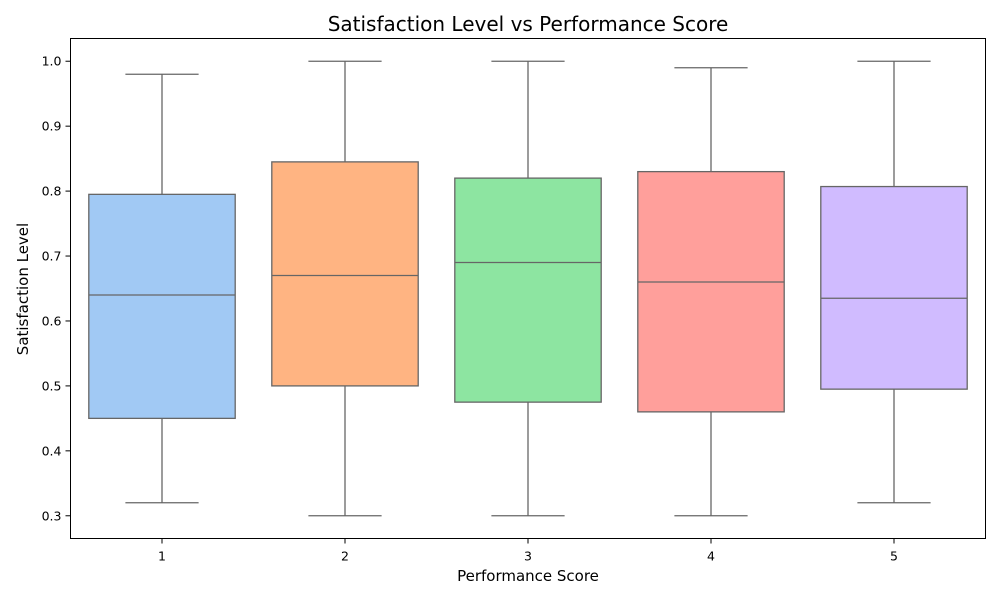 This screenshot has height=600, width=1000. I want to click on x-tick-label: 2, so click(345, 556).